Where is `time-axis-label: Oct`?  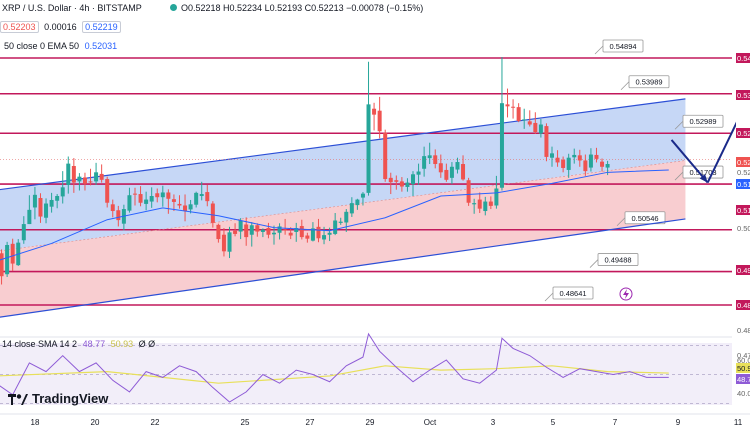 time-axis-label: Oct is located at coordinates (430, 422).